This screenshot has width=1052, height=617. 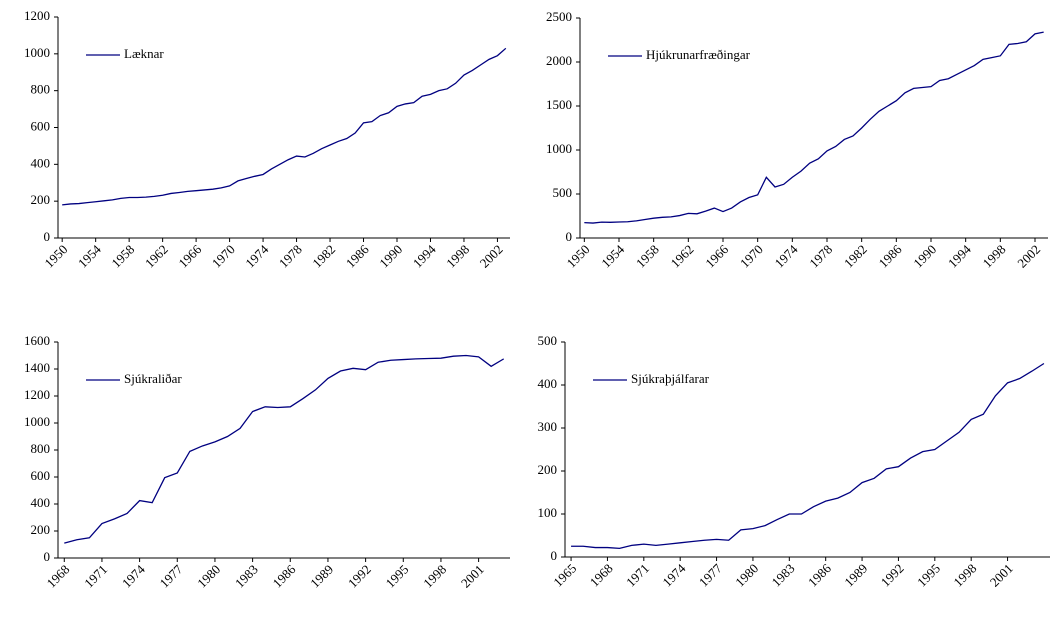 What do you see at coordinates (559, 104) in the screenshot?
I see `y-tick-label: 1500` at bounding box center [559, 104].